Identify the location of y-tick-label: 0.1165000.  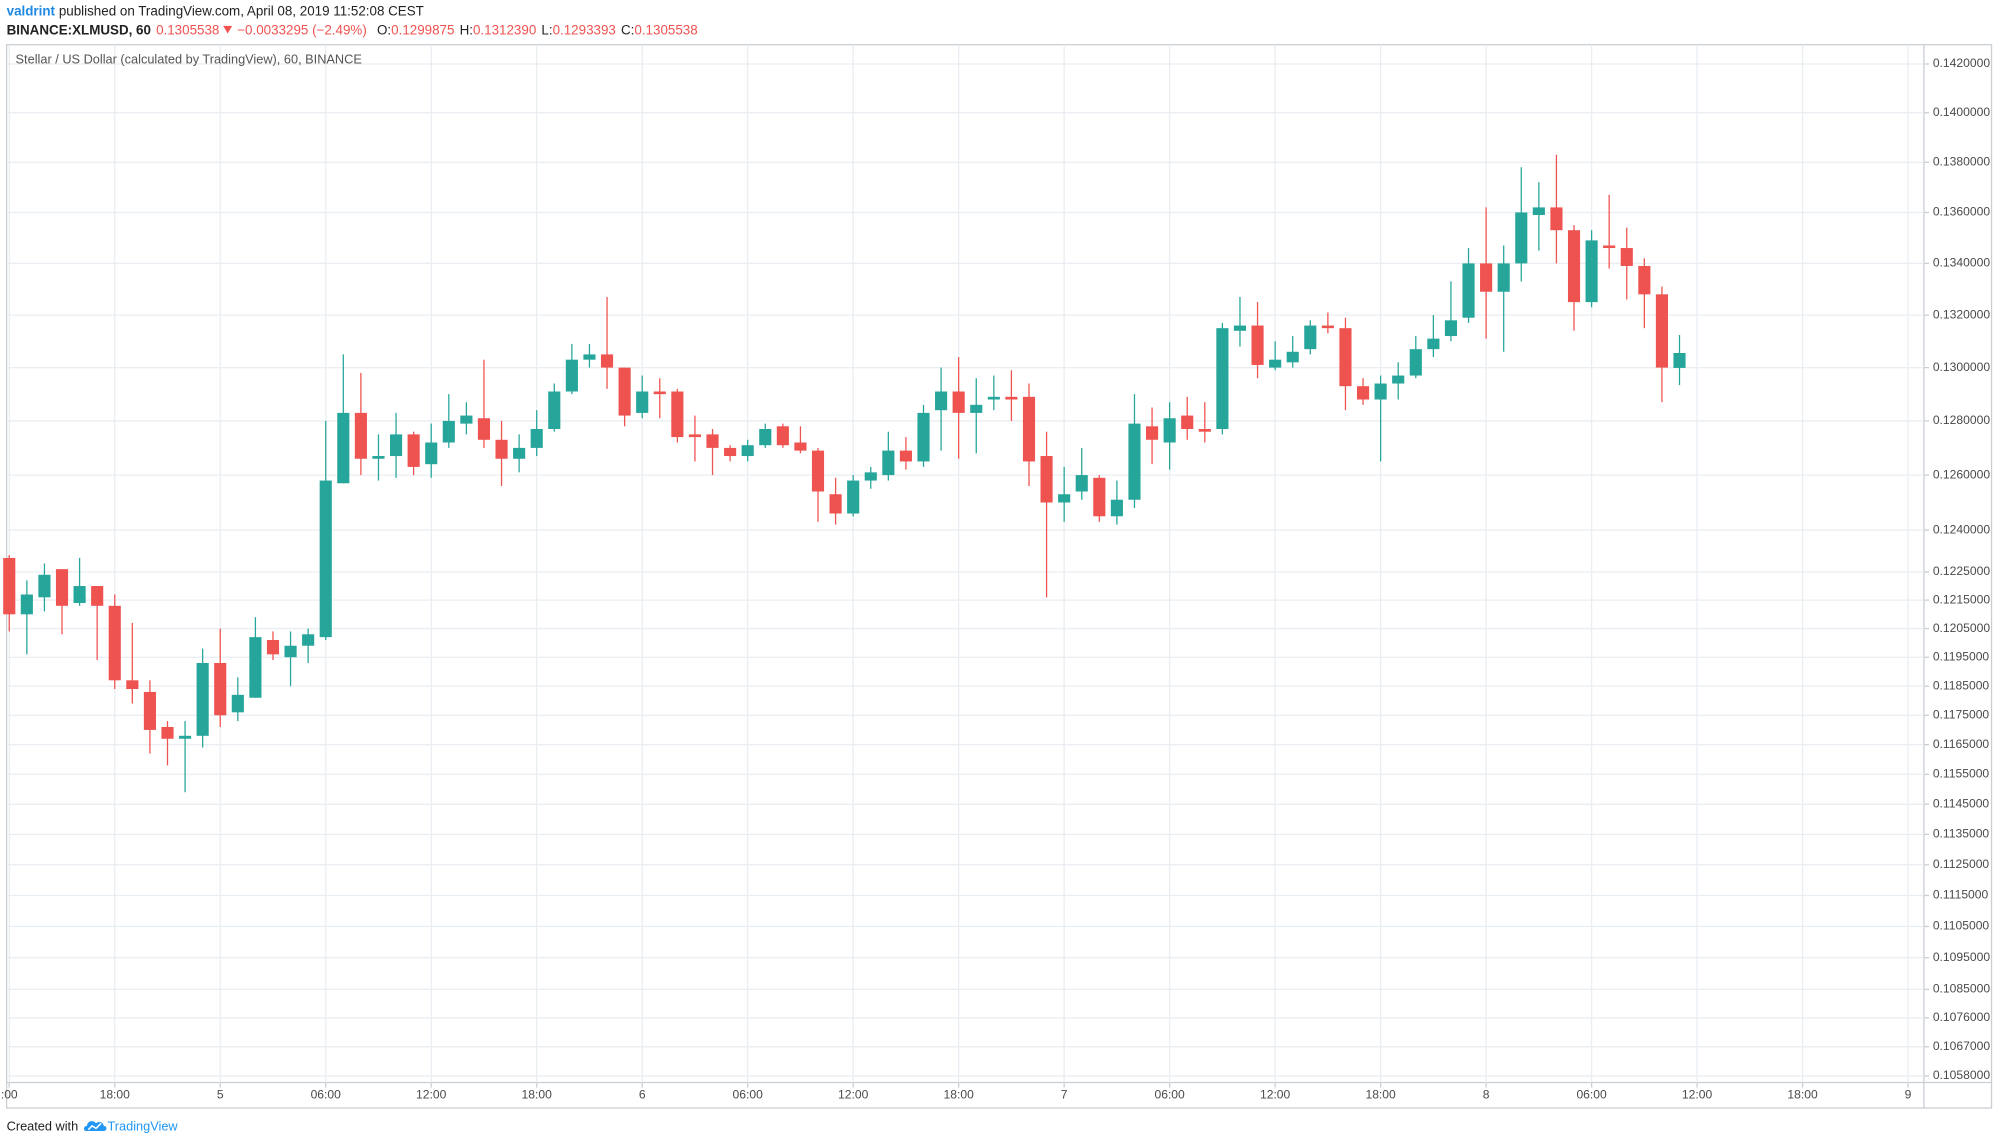
(1961, 744).